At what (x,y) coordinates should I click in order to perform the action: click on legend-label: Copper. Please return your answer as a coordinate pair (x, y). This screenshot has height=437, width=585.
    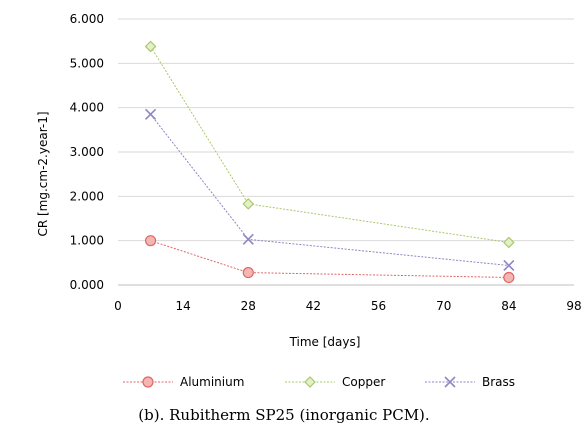
    Looking at the image, I should click on (363, 382).